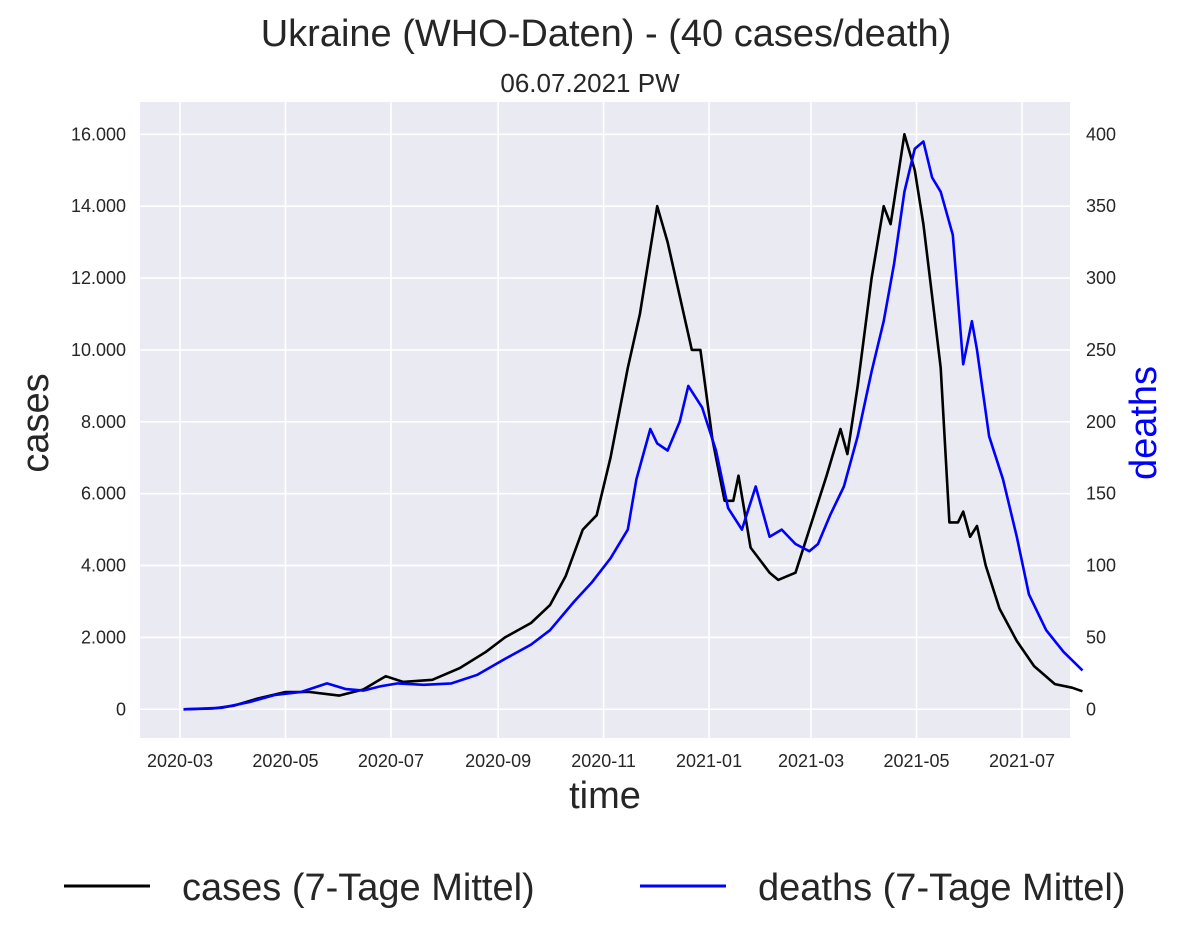 Image resolution: width=1193 pixels, height=941 pixels. What do you see at coordinates (98, 278) in the screenshot?
I see `y-left-tick-label: 12.000` at bounding box center [98, 278].